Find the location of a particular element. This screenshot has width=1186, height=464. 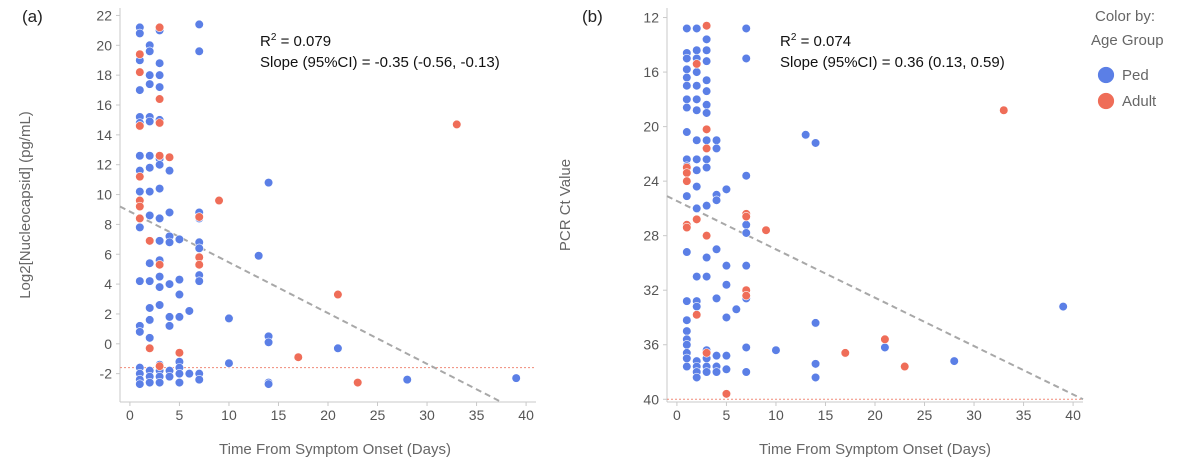

panel-a-slope-annotation: Slope (95%CI) = -0.35 (-0.56, -0.13) is located at coordinates (380, 62).